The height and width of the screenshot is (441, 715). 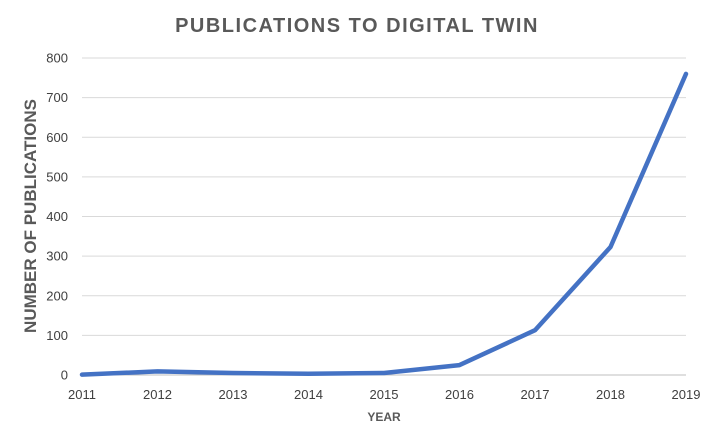 I want to click on y-tick-label: 600, so click(x=57, y=137).